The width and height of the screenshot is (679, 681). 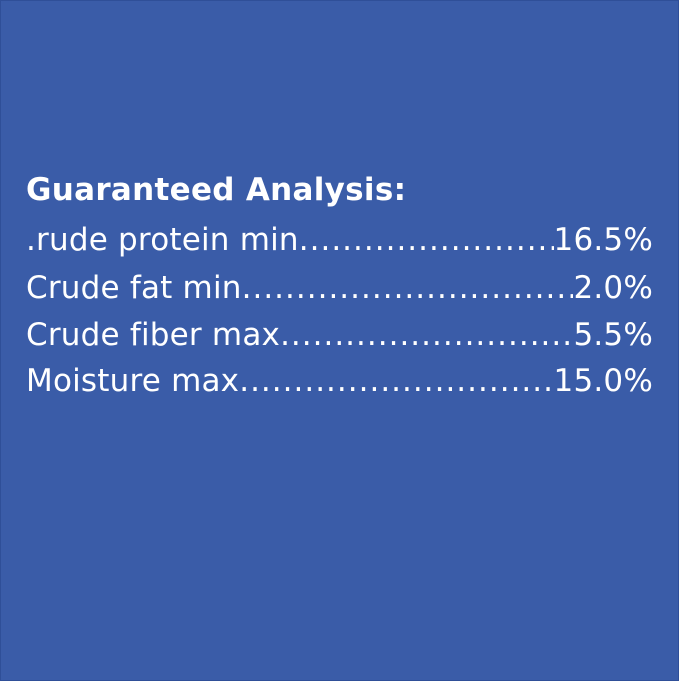 What do you see at coordinates (613, 288) in the screenshot?
I see `row-value: 2.0%` at bounding box center [613, 288].